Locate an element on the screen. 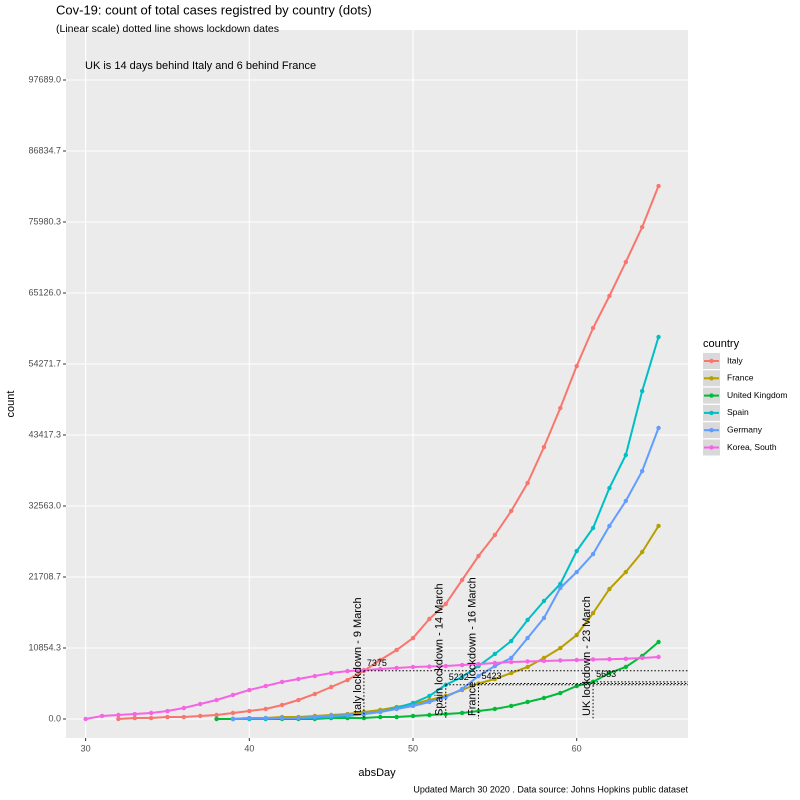 The width and height of the screenshot is (800, 800). lockdown-label: France lockdown - 16 March is located at coordinates (472, 646).